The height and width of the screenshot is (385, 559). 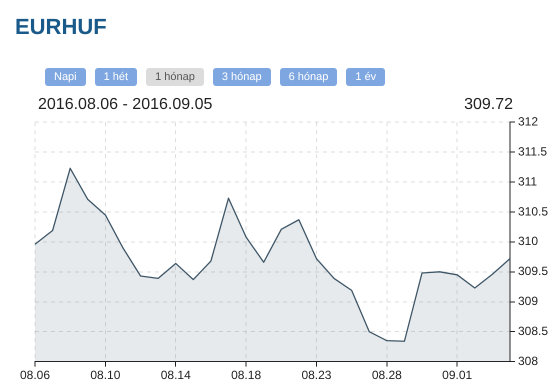 What do you see at coordinates (488, 105) in the screenshot?
I see `text: 309.72` at bounding box center [488, 105].